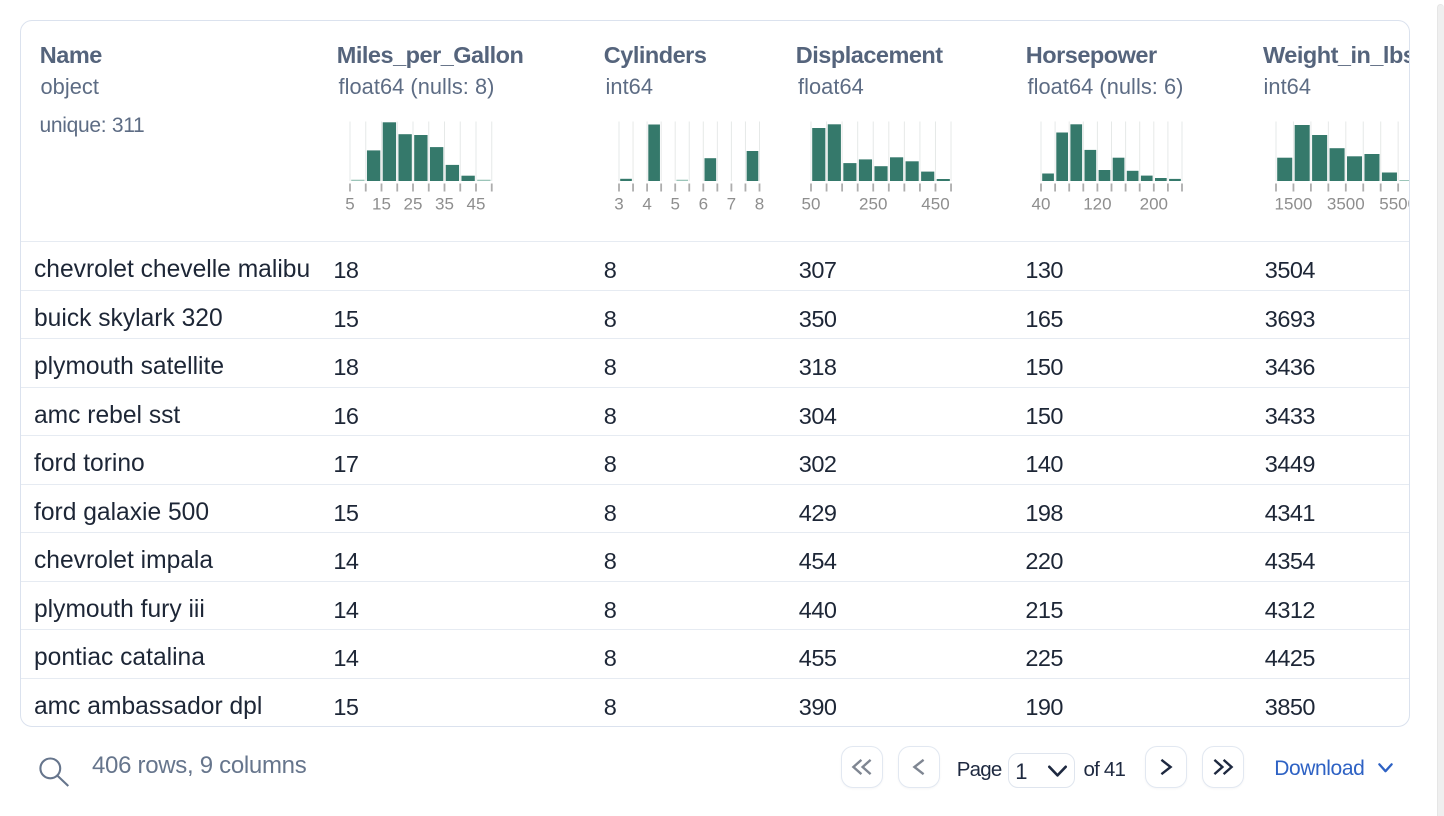  I want to click on svg-text: 3, so click(618, 204).